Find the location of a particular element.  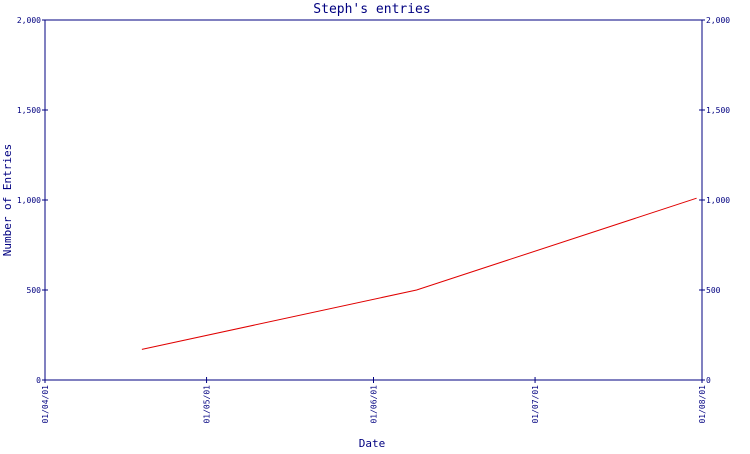

y-tick-label-left: 0 is located at coordinates (38, 380).